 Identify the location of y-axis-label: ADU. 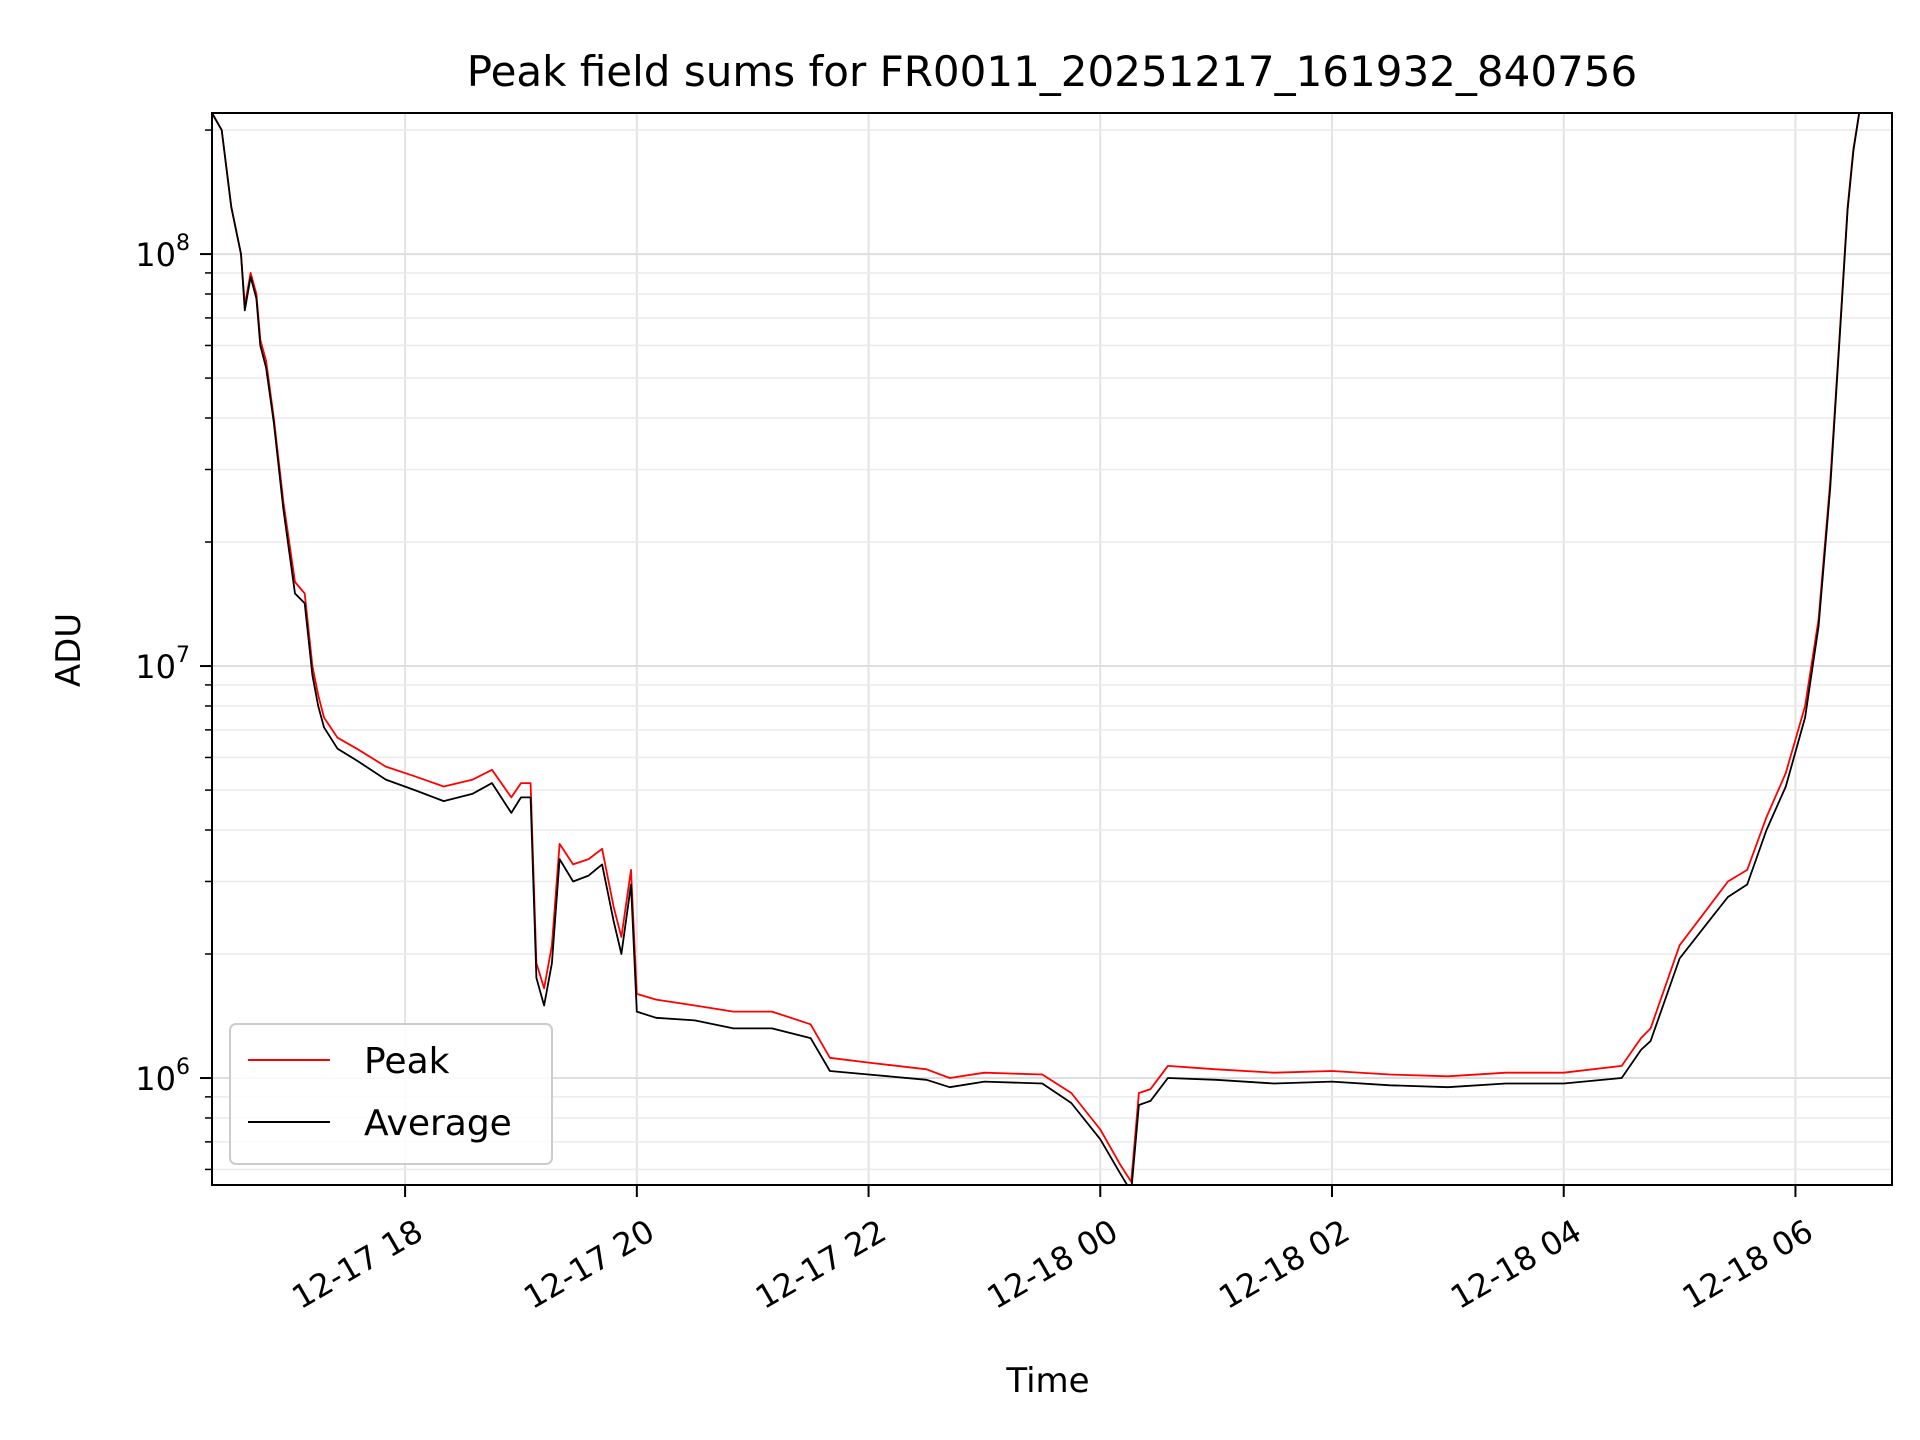
(69, 650).